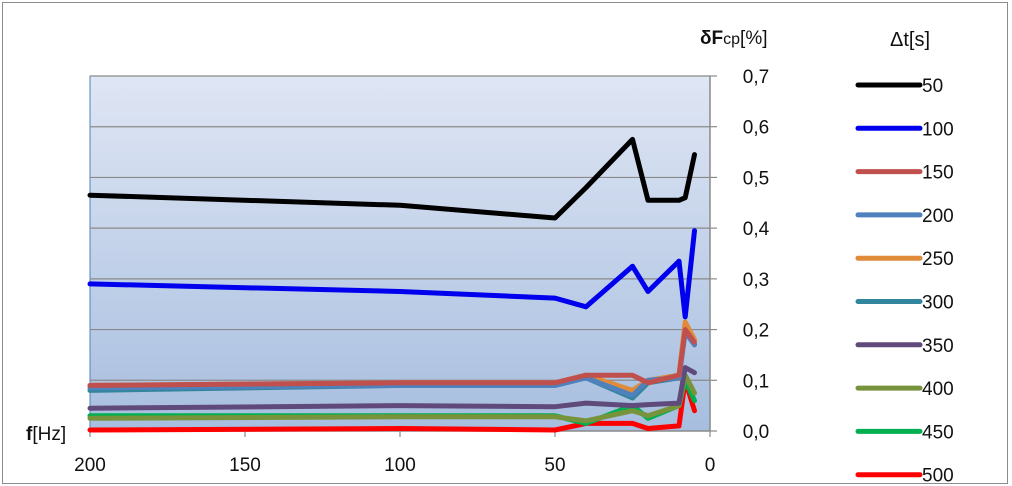 Image resolution: width=1012 pixels, height=486 pixels. I want to click on y-tick-label: 0,1, so click(756, 381).